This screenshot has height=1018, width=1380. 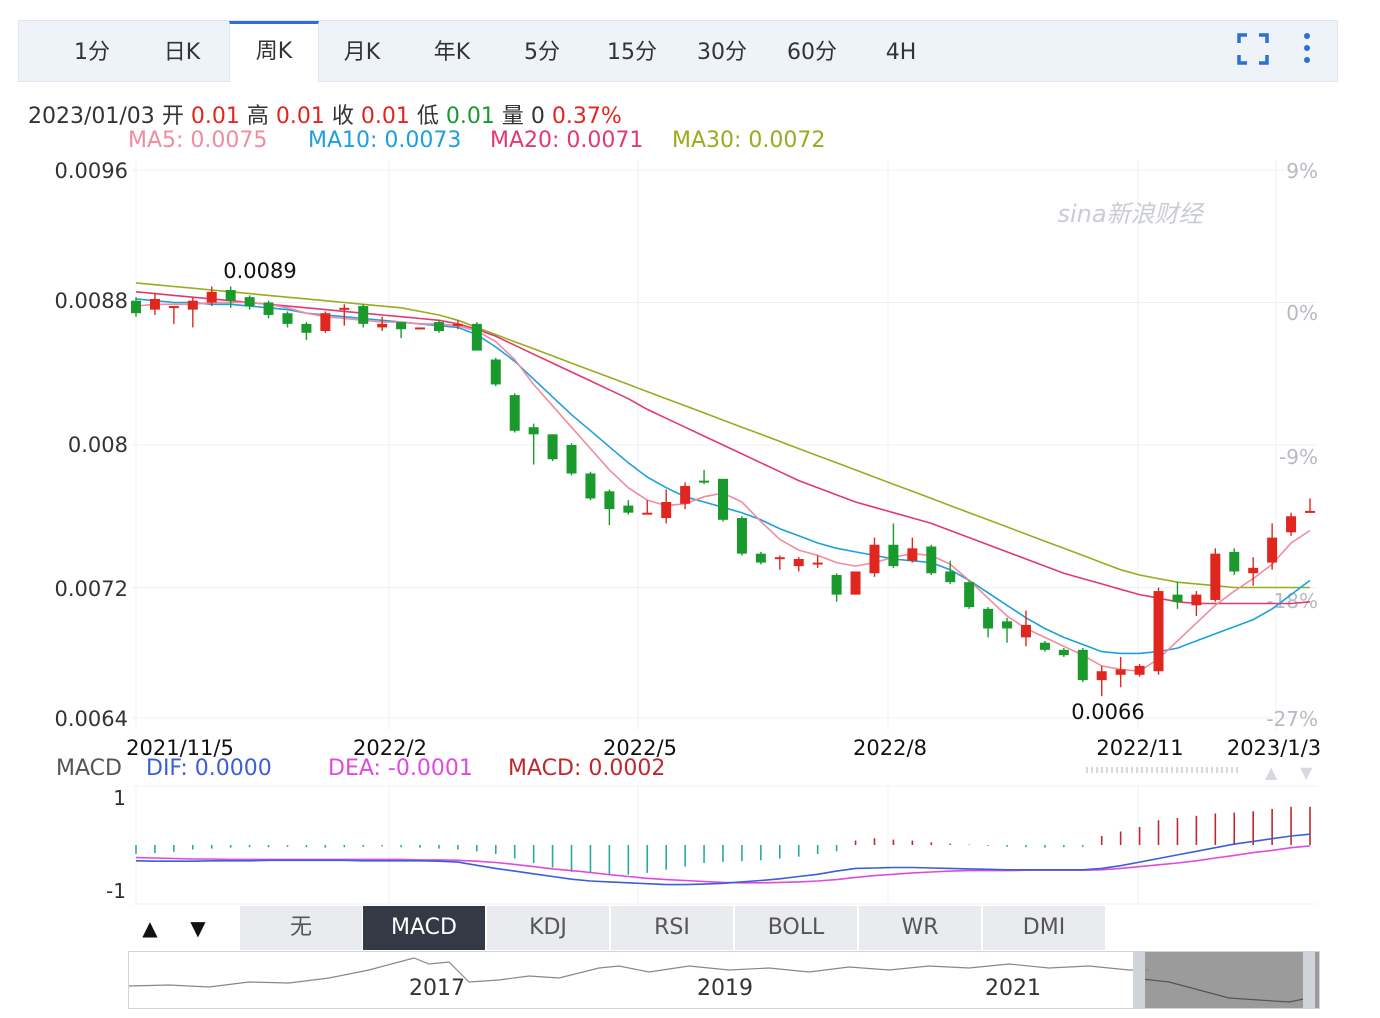 What do you see at coordinates (723, 859) in the screenshot?
I see `dif-line` at bounding box center [723, 859].